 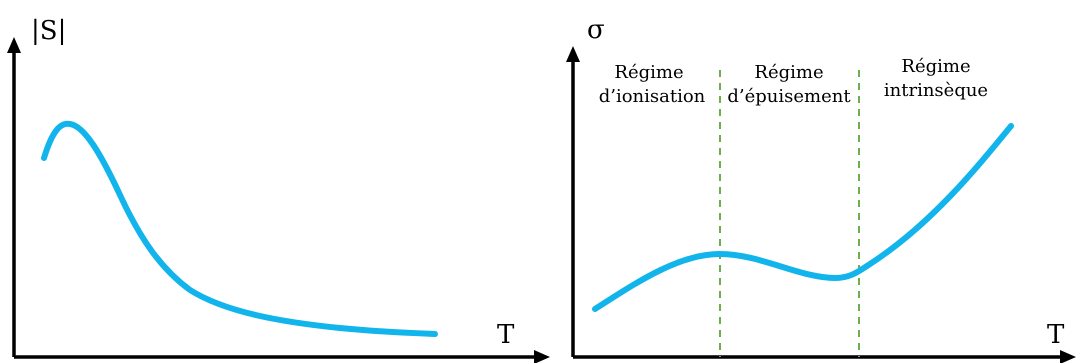 What do you see at coordinates (1056, 335) in the screenshot?
I see `right-x-axis-label: T` at bounding box center [1056, 335].